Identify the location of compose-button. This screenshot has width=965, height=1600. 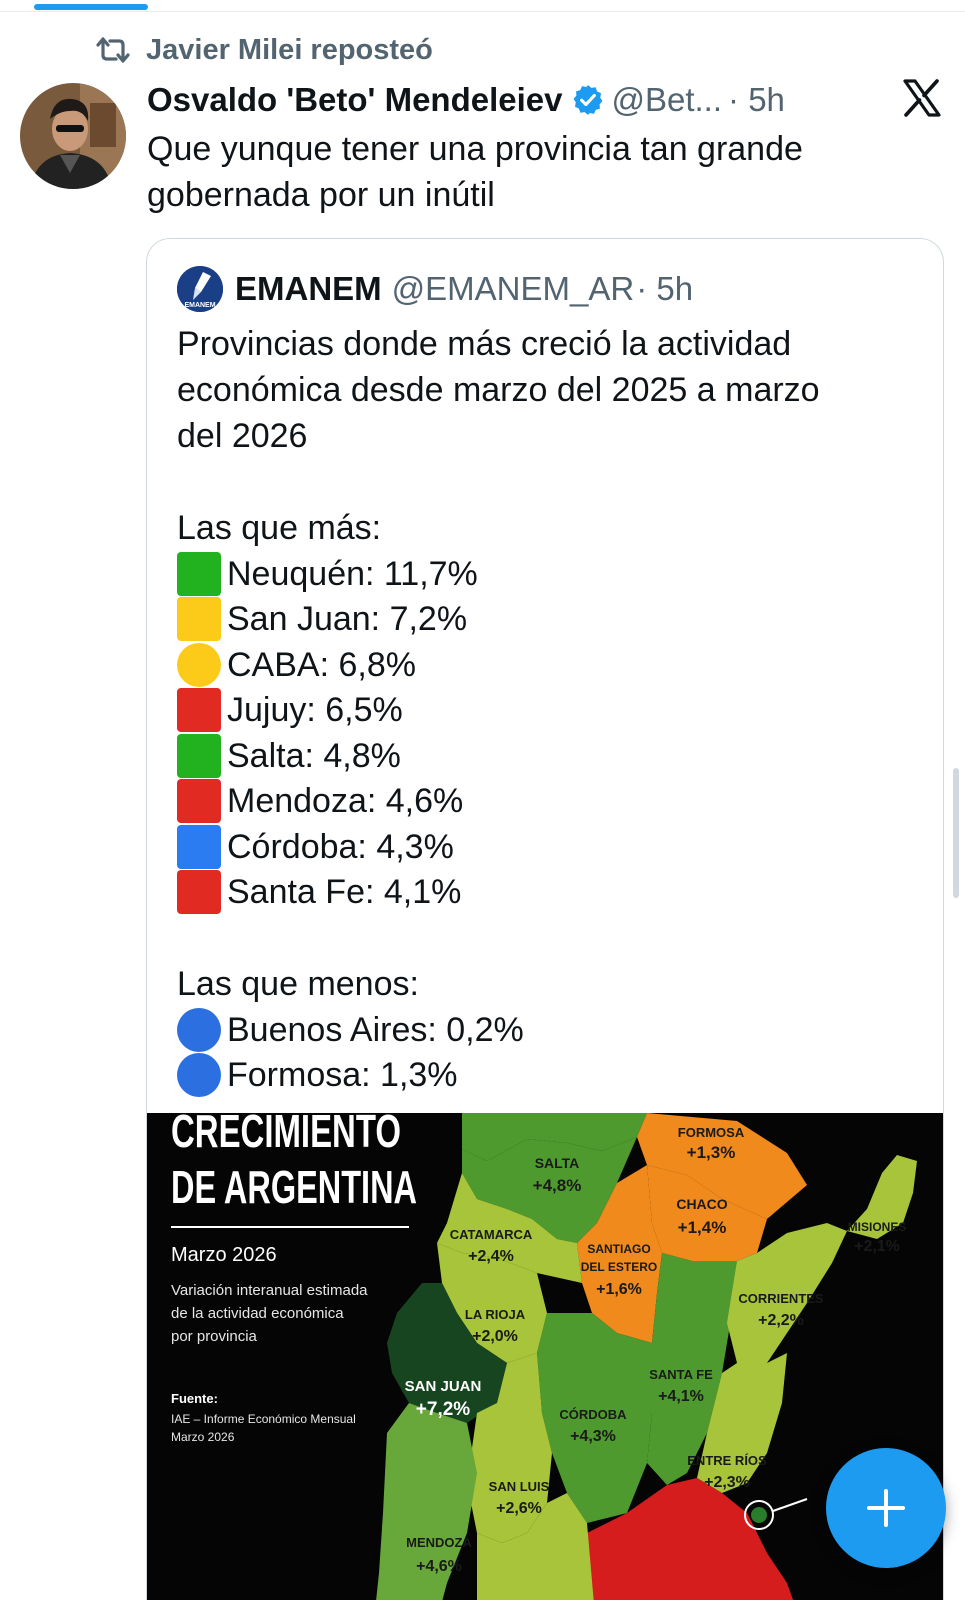
(886, 1508).